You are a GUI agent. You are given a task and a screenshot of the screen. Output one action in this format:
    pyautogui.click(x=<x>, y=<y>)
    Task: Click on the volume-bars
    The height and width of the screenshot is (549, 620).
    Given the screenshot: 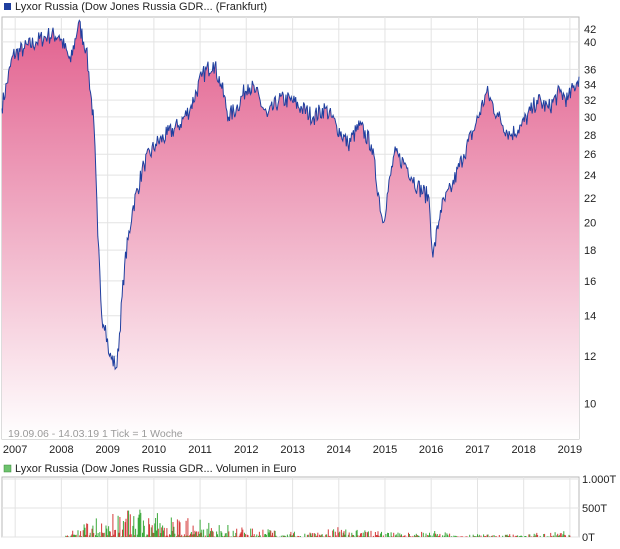 What is the action you would take?
    pyautogui.click(x=318, y=523)
    